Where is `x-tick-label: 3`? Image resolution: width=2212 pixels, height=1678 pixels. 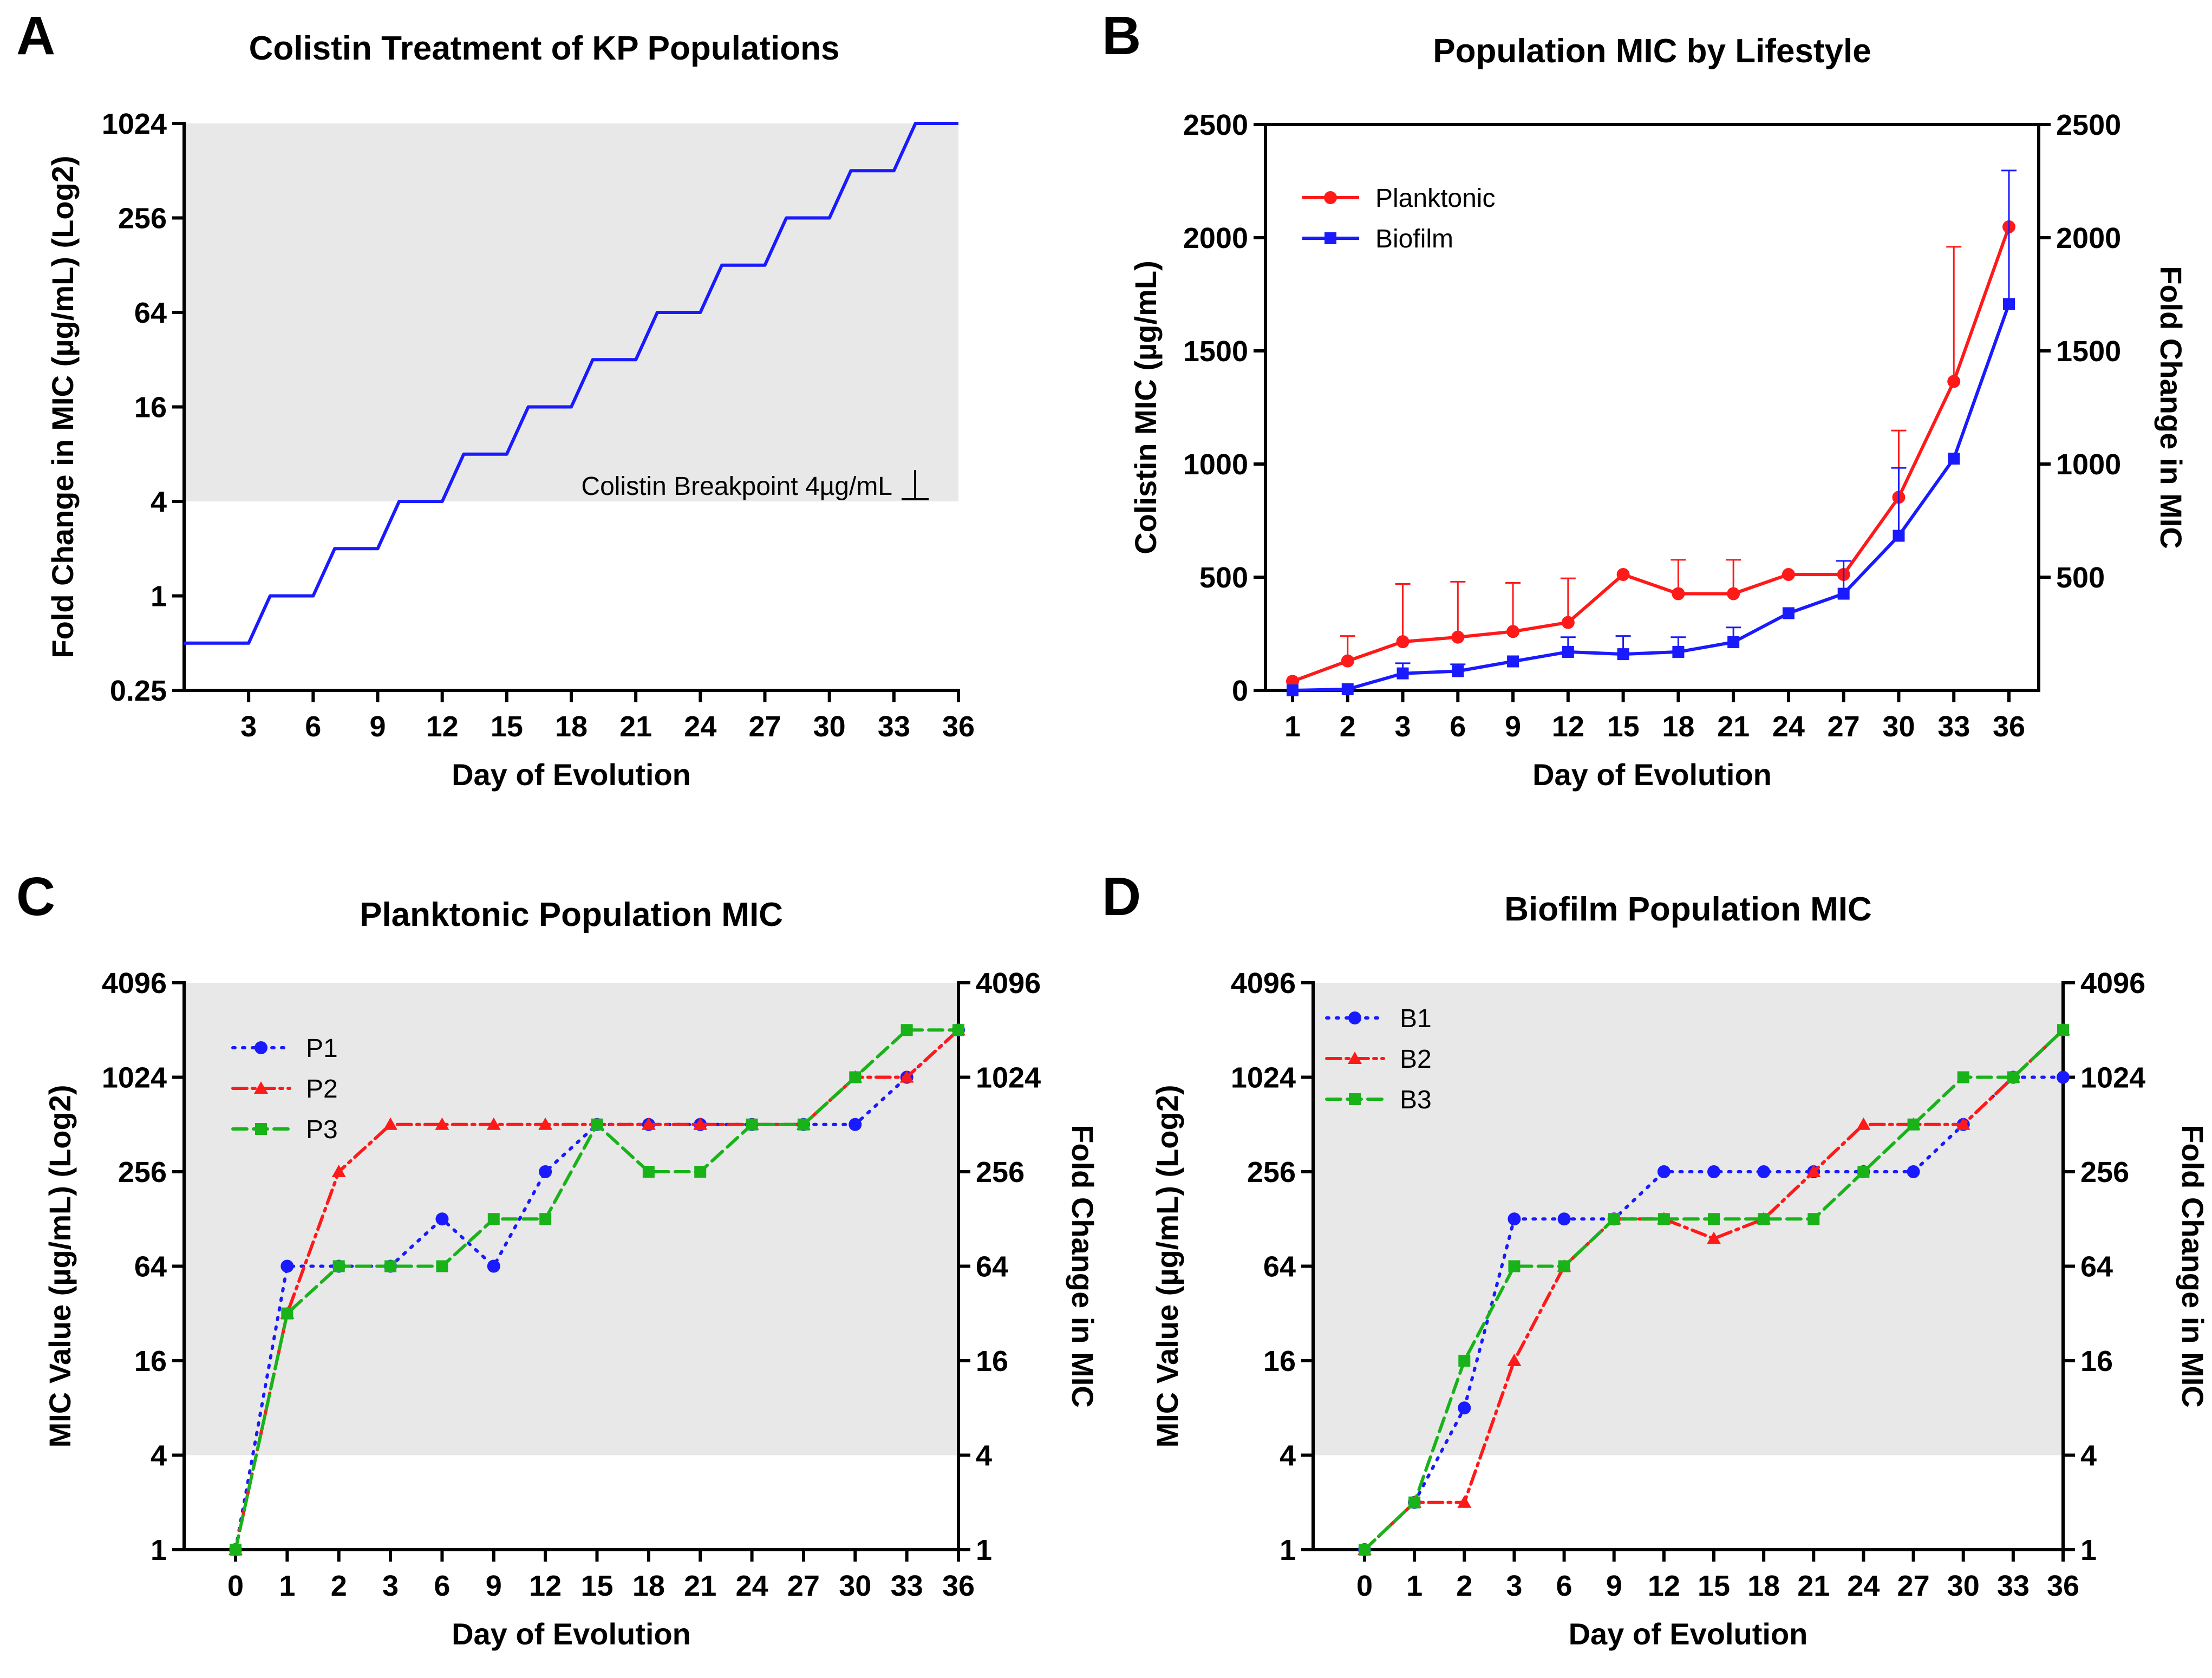 x-tick-label: 3 is located at coordinates (249, 727).